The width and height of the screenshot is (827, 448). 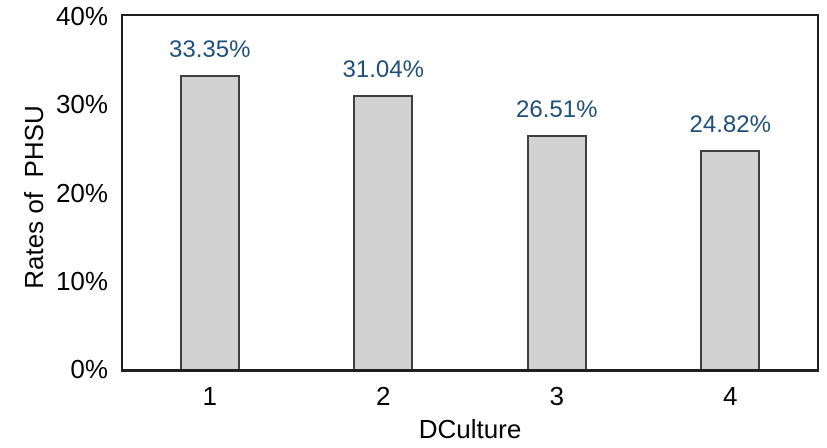 What do you see at coordinates (557, 109) in the screenshot?
I see `bar-value-label: 26.51%` at bounding box center [557, 109].